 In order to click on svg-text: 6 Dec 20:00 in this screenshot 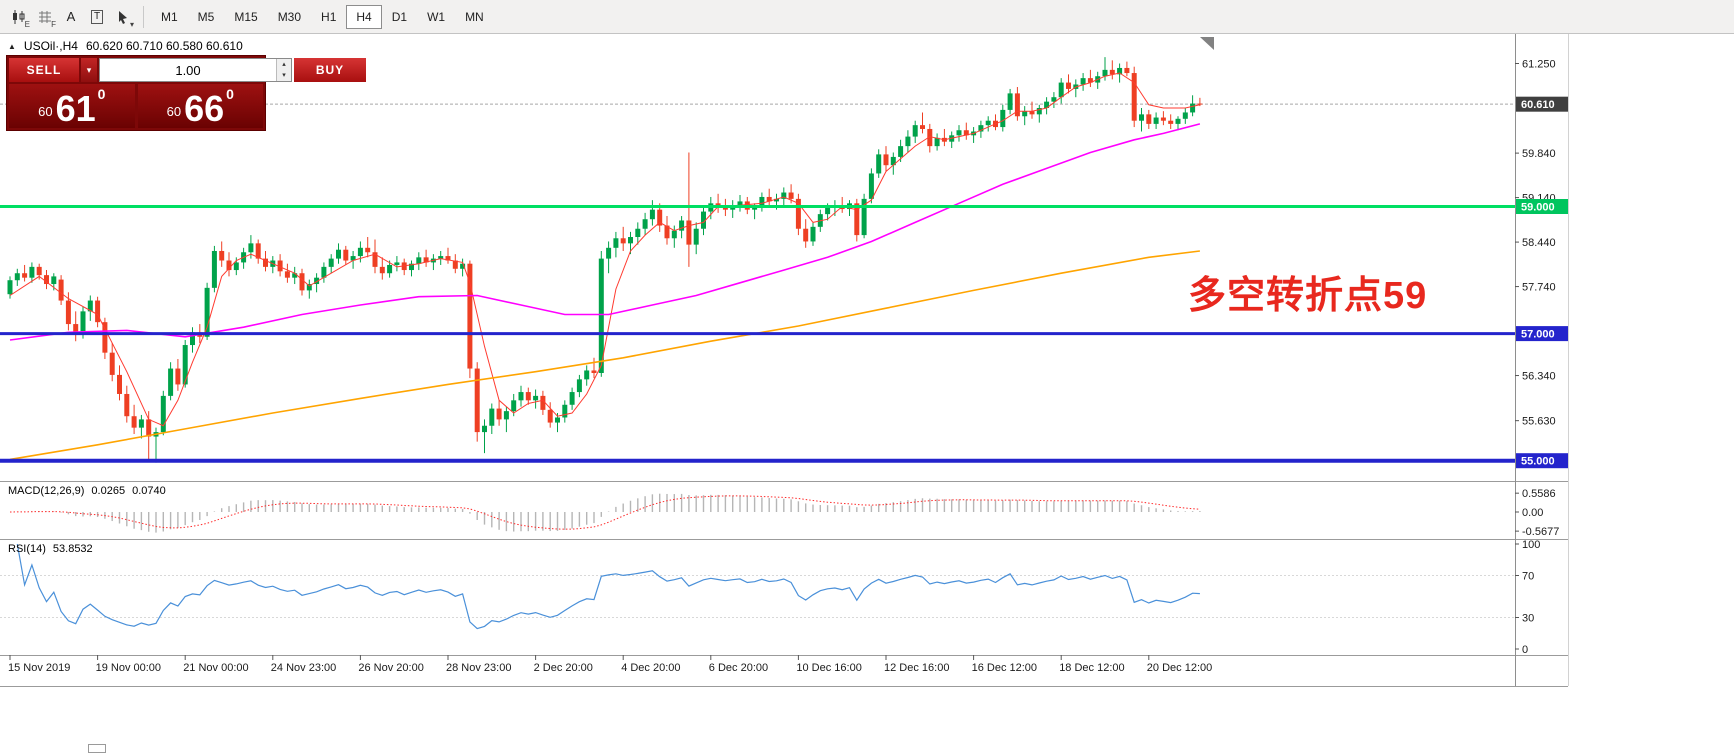, I will do `click(738, 668)`.